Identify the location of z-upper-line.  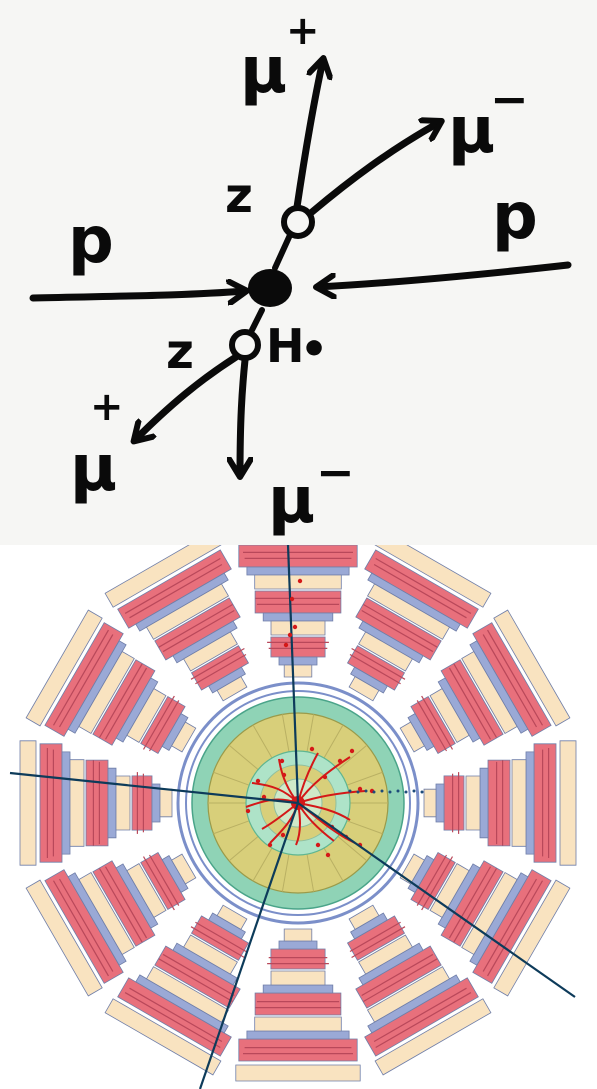
(282, 251).